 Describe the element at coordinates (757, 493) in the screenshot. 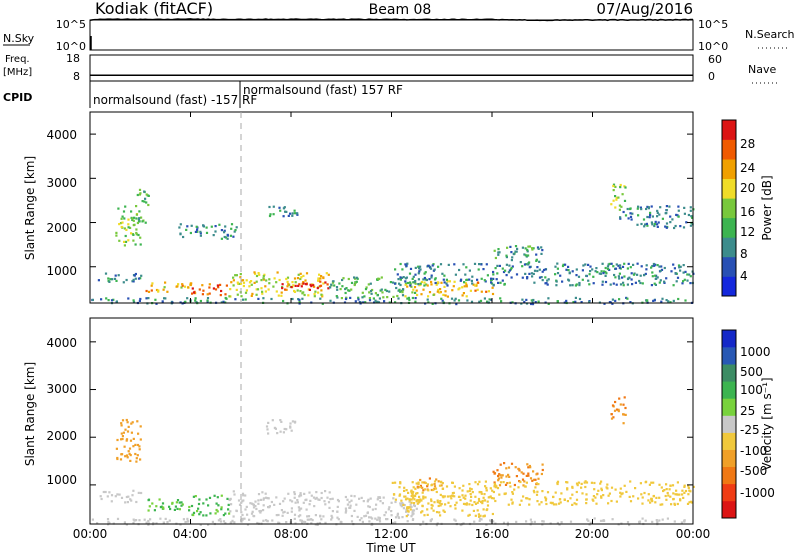

I see `vel-cbar-tick-neg1000: -1000` at that location.